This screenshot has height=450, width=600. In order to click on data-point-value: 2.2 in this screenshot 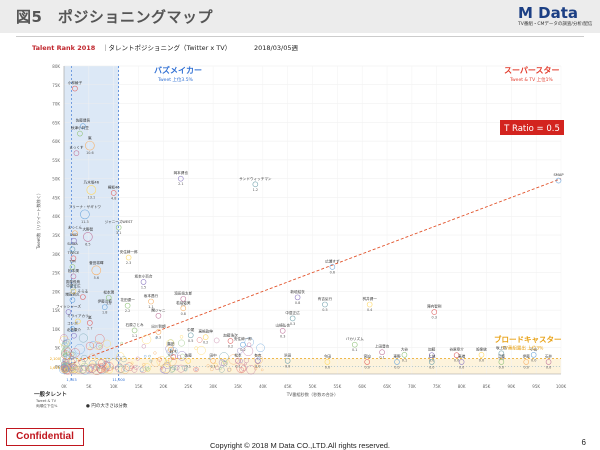, I will do `click(127, 311)`.